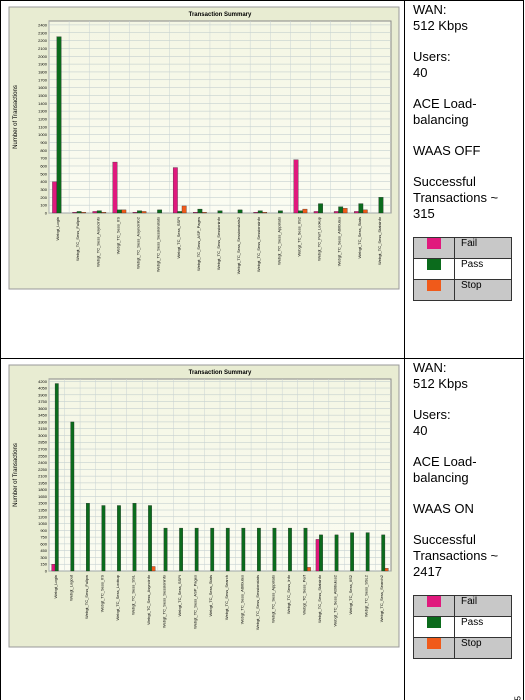 The height and width of the screenshot is (700, 525). Describe the element at coordinates (359, 238) in the screenshot. I see `x-tick-label: Webgt_TC_Sess_Stats` at that location.